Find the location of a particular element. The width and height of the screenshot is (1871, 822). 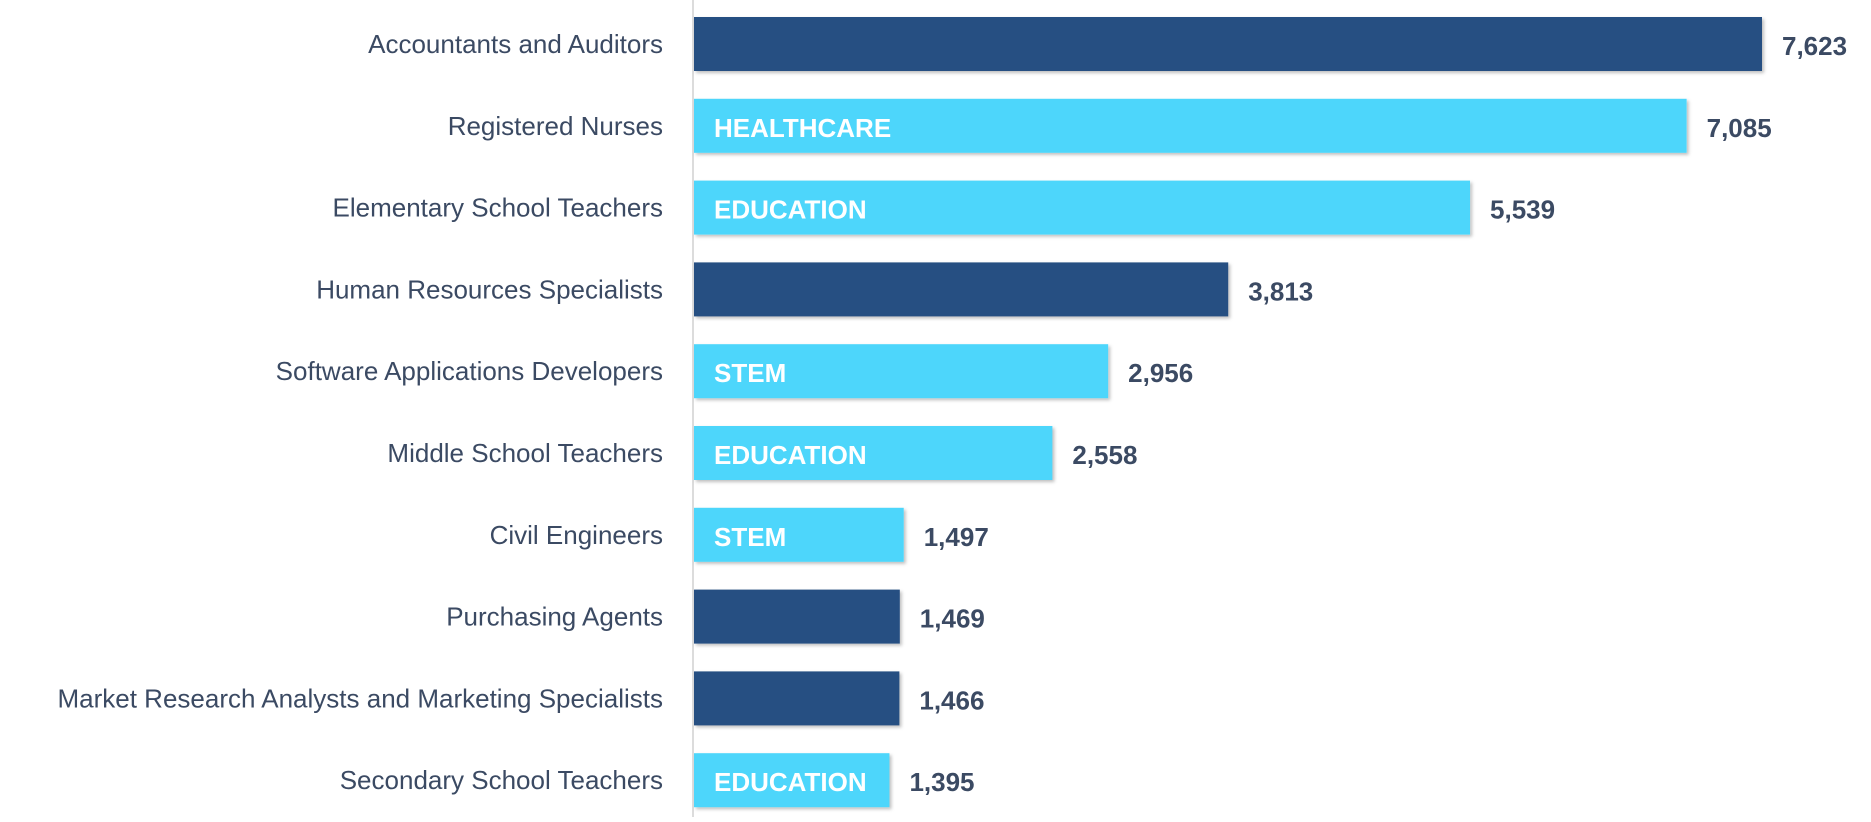

value-label: 1,466 is located at coordinates (951, 700).